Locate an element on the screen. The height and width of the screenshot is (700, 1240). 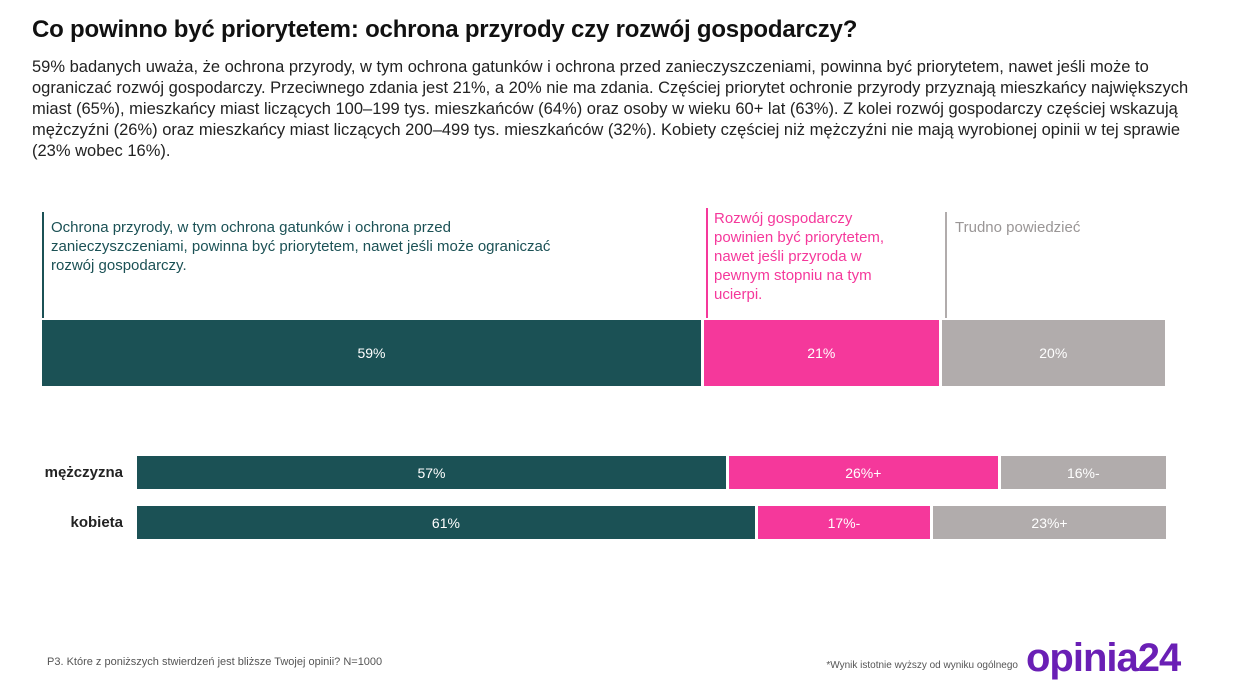
women-segment-unsure: 23%+ is located at coordinates (1049, 522).